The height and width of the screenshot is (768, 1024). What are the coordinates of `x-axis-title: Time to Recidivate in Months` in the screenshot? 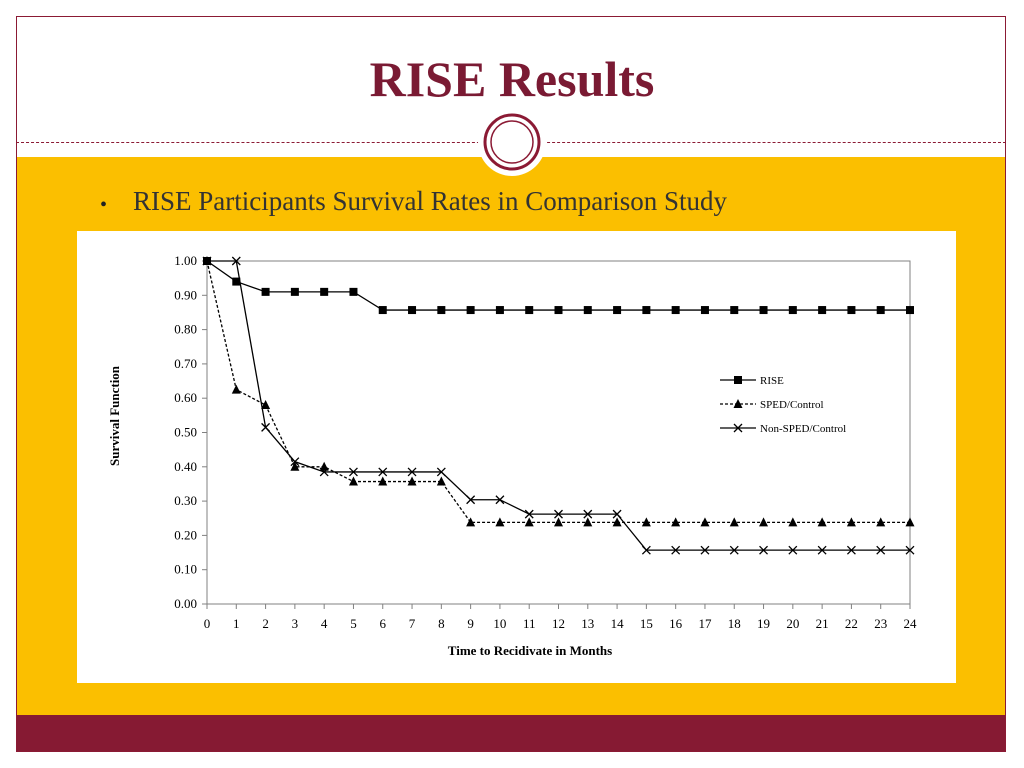 It's located at (530, 650).